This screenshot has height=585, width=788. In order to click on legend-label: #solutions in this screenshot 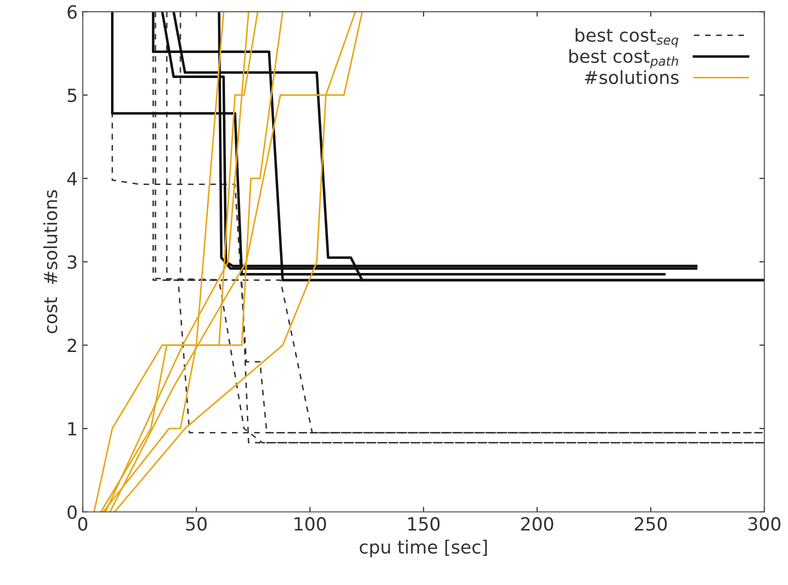, I will do `click(631, 77)`.